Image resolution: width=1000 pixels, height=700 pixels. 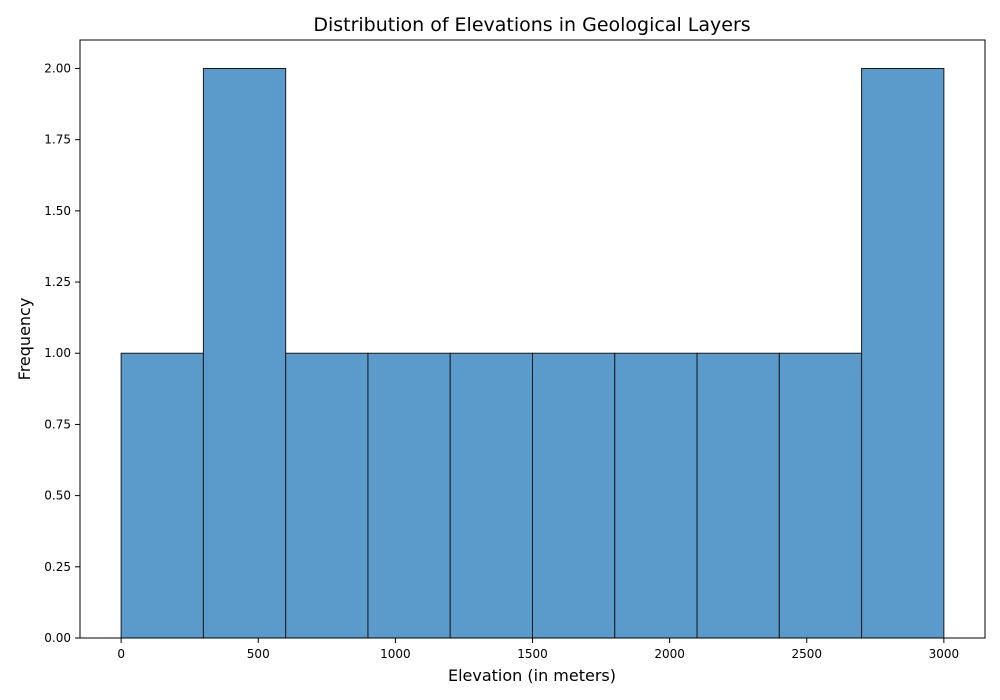 I want to click on x-axis: 0 500 1000 1500 2000 2500 3000, so click(x=538, y=649).